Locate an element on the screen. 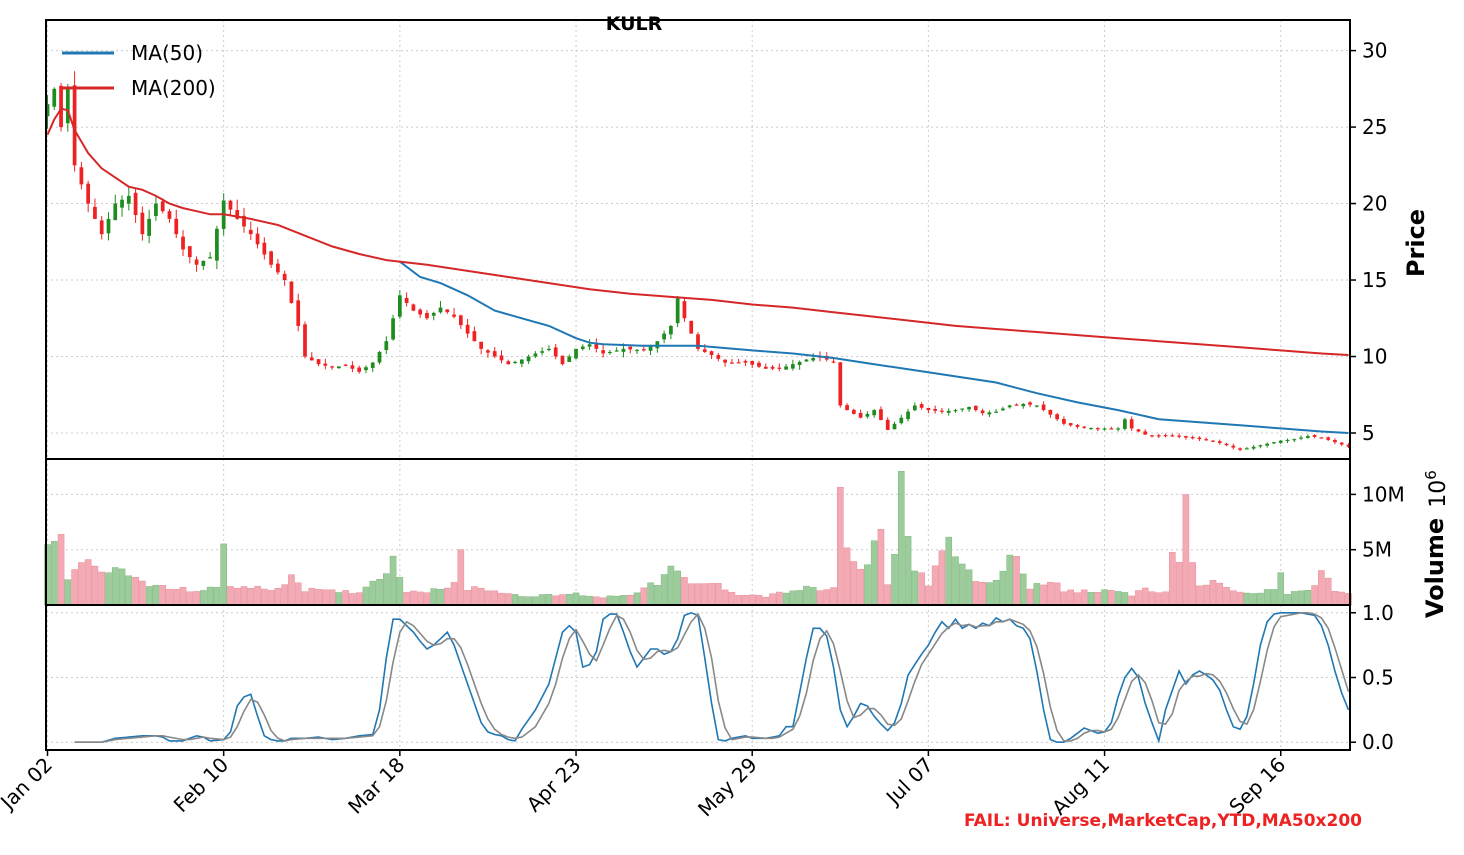  x-tick-label: Jul 07 is located at coordinates (909, 782).